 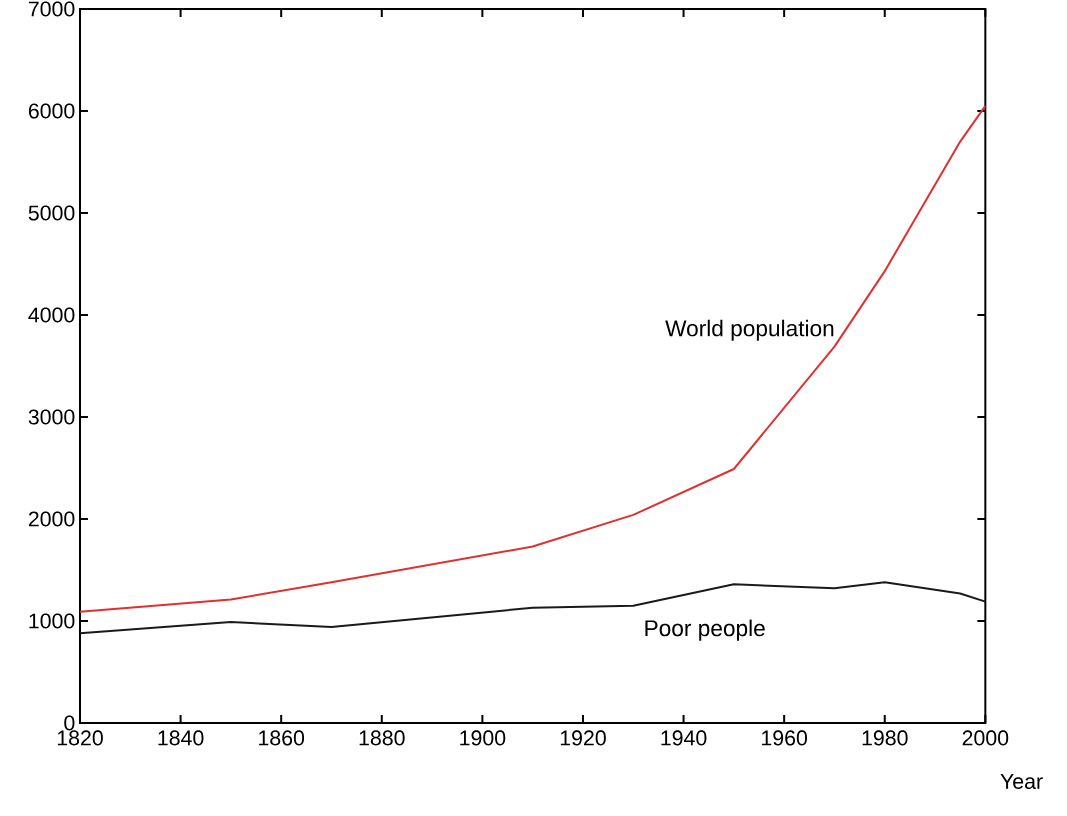 What do you see at coordinates (684, 738) in the screenshot?
I see `x-tick-label: 1940` at bounding box center [684, 738].